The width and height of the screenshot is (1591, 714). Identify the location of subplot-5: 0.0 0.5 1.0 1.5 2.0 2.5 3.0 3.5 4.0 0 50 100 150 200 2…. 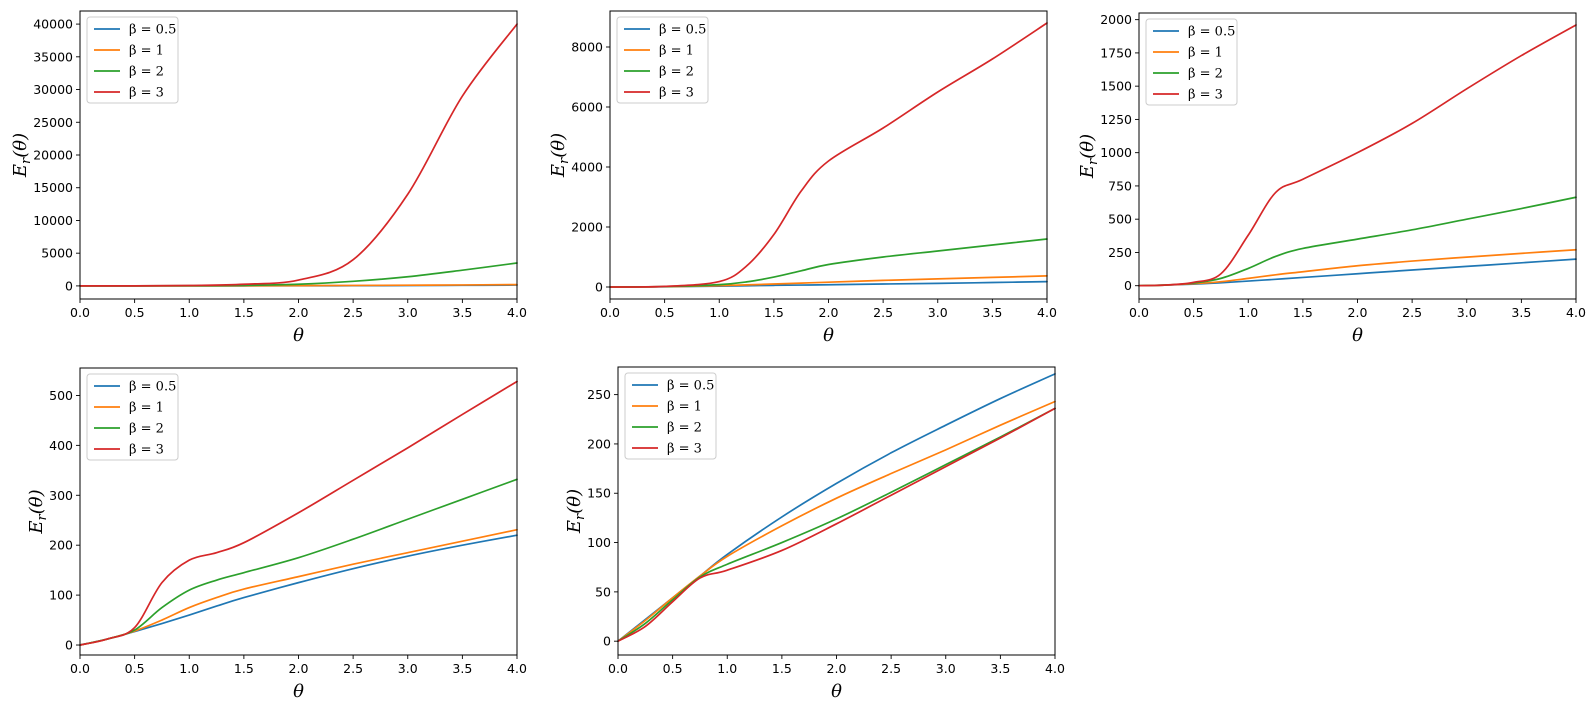
(814, 534).